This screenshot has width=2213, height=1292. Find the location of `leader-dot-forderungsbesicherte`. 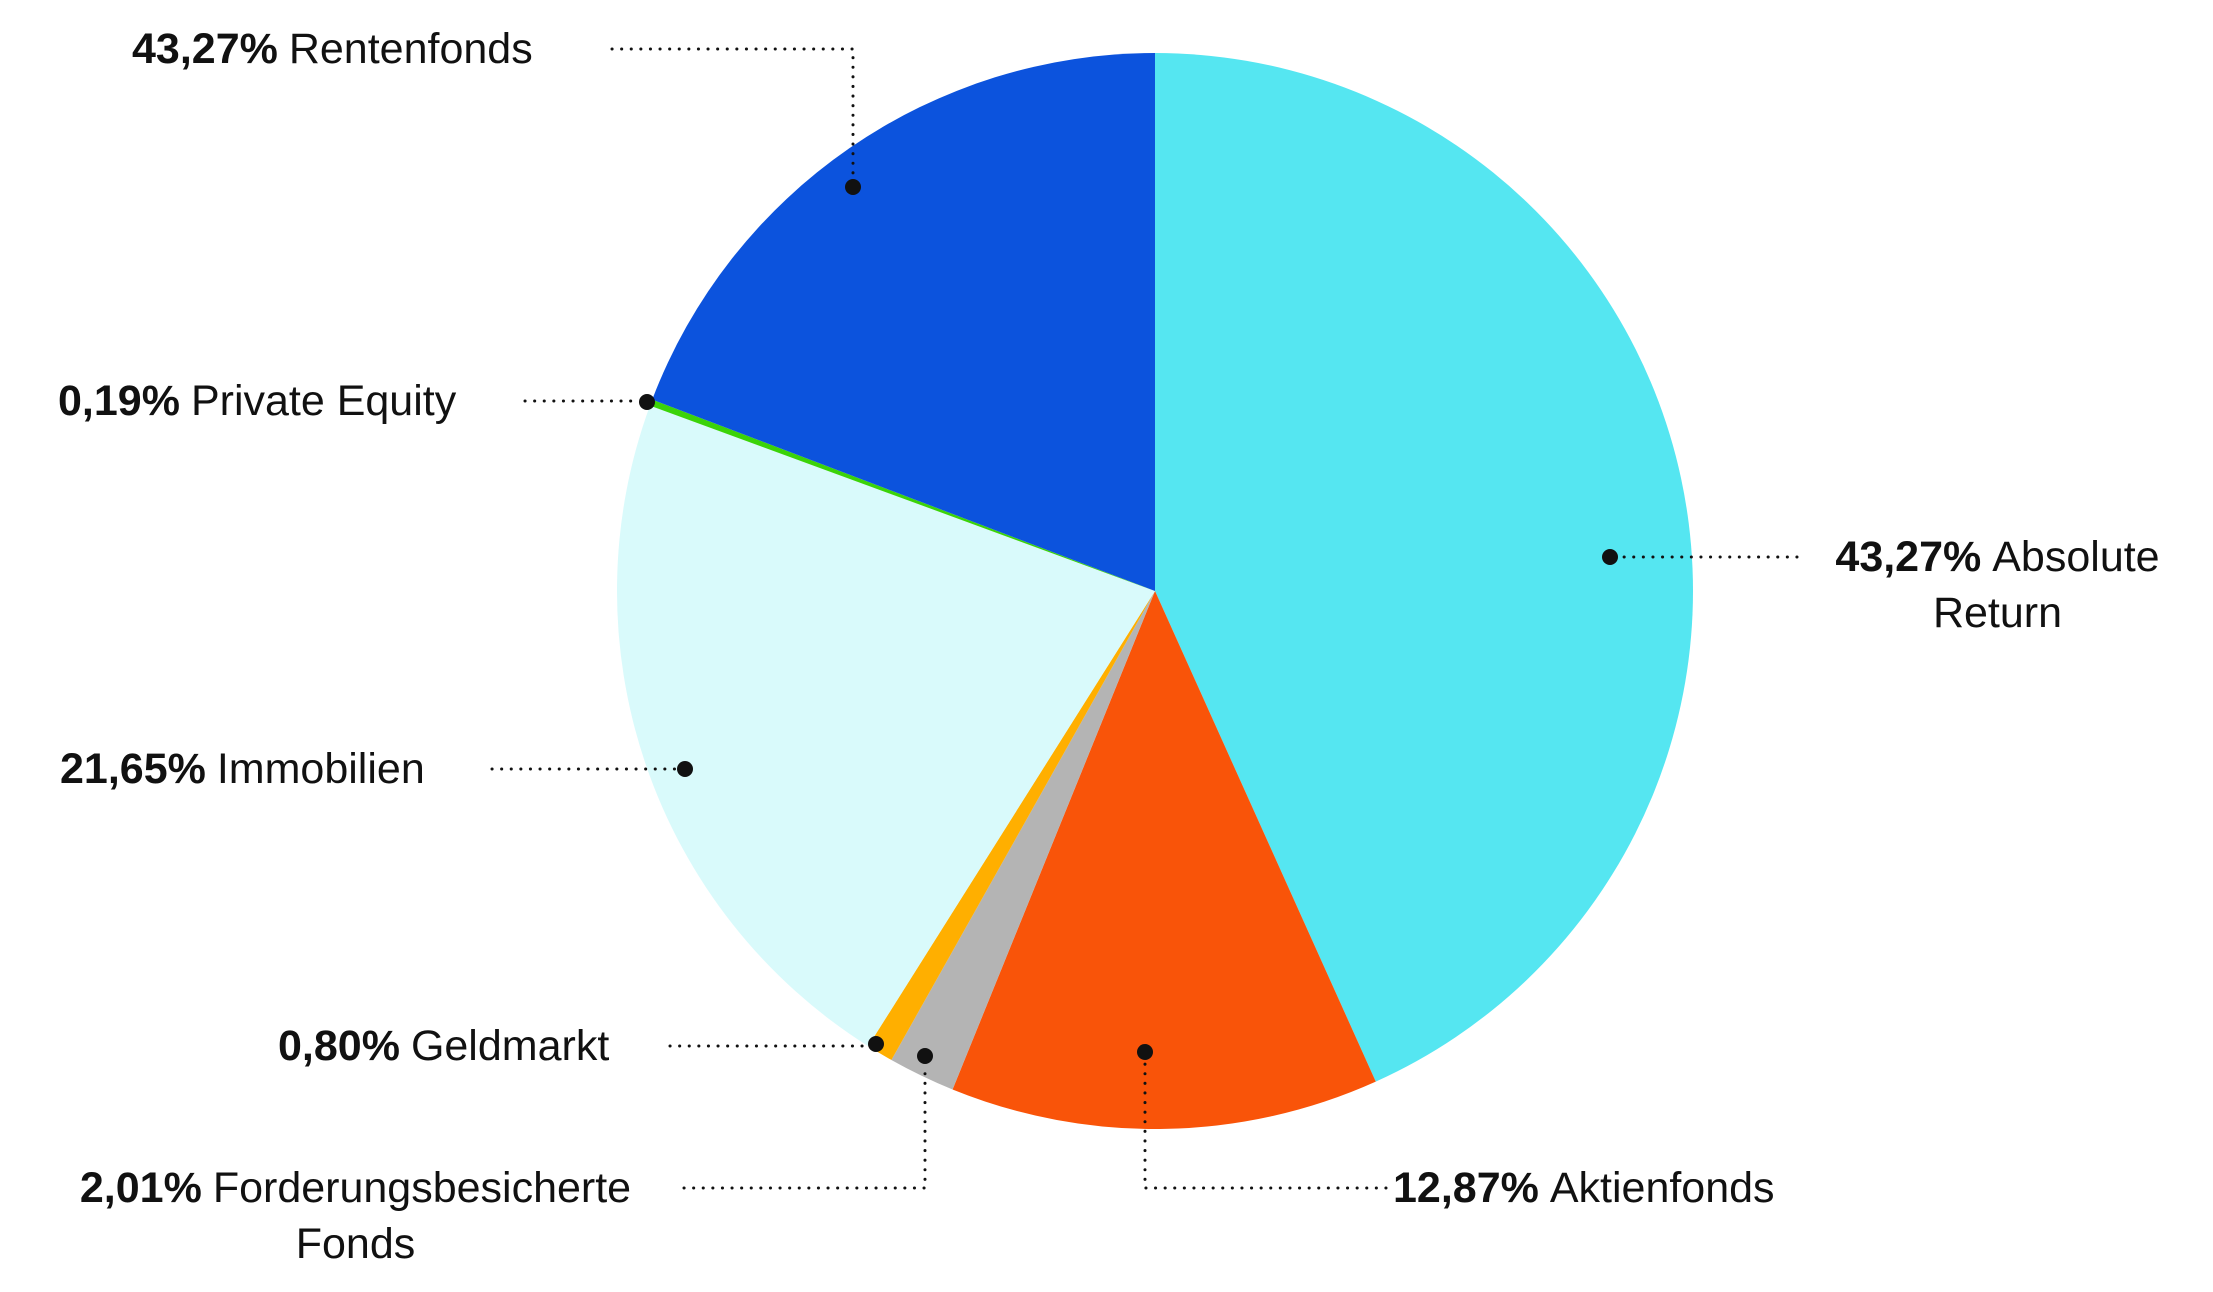

leader-dot-forderungsbesicherte is located at coordinates (925, 1056).